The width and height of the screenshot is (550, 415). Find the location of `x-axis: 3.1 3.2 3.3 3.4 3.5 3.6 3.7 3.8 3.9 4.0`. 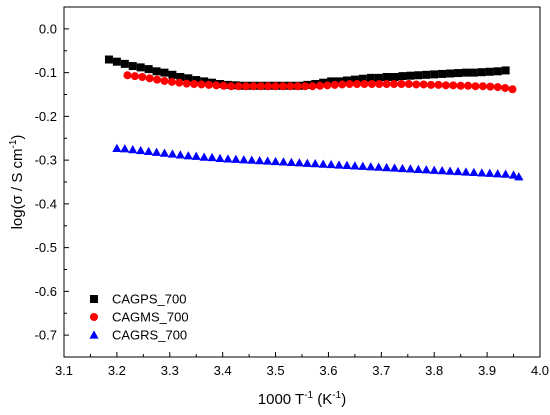

x-axis: 3.1 3.2 3.3 3.4 3.5 3.6 3.7 3.8 3.9 4.0 is located at coordinates (302, 365).